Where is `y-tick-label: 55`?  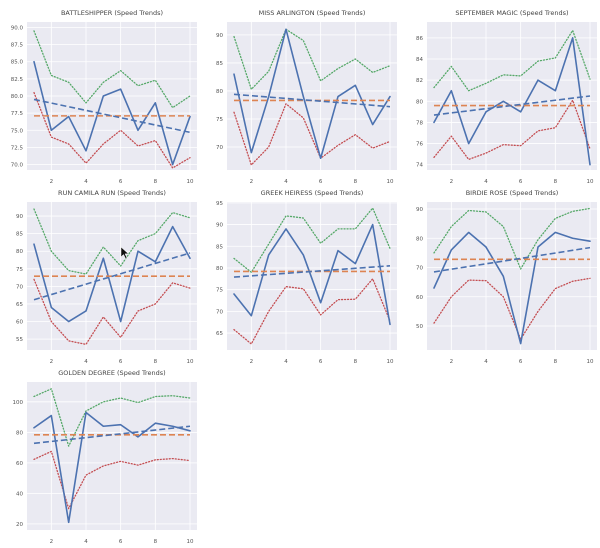 y-tick-label: 55 is located at coordinates (19, 340).